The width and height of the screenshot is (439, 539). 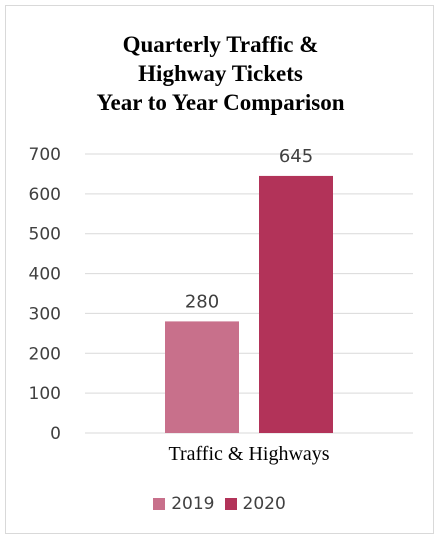 I want to click on chart-legend: 2019 2020, so click(x=219, y=504).